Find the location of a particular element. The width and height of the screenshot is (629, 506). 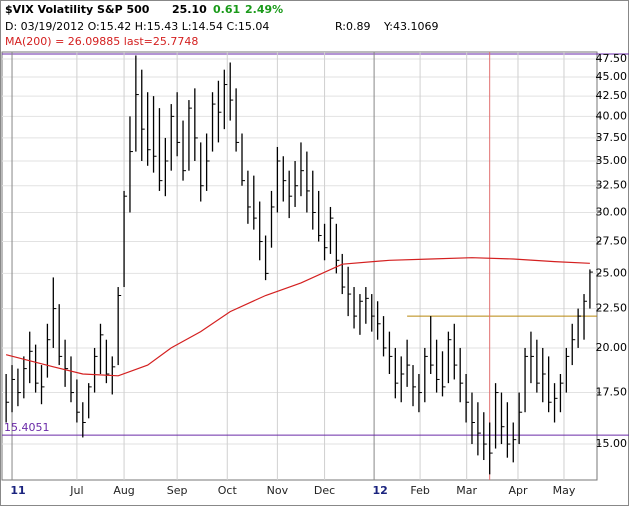

x-tick-label: Dec is located at coordinates (324, 490).